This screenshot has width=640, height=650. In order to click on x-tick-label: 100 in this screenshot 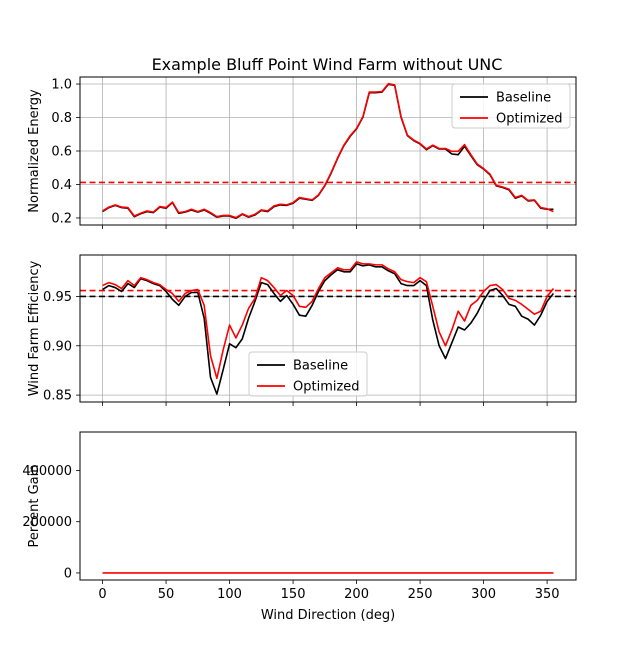, I will do `click(229, 594)`.